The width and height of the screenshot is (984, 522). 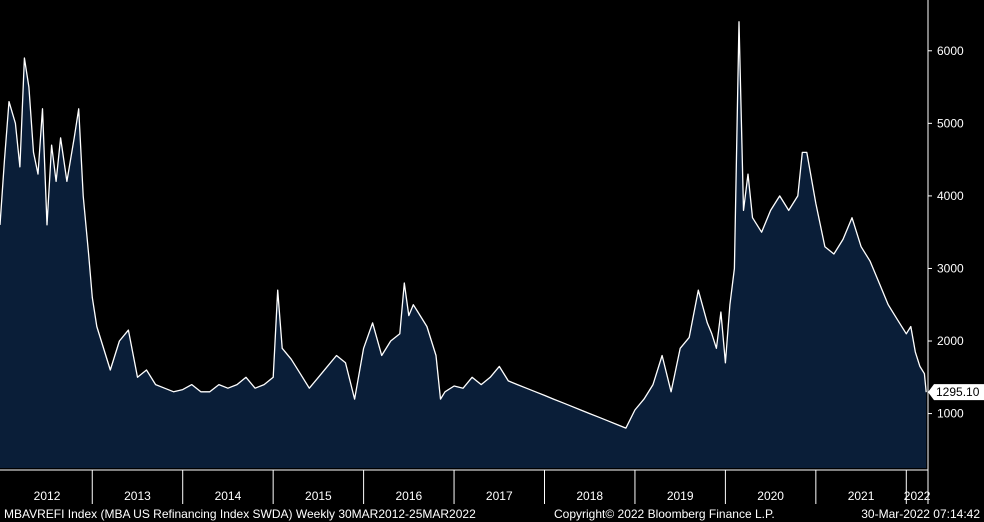 What do you see at coordinates (137, 496) in the screenshot?
I see `x-tick-label: 2013` at bounding box center [137, 496].